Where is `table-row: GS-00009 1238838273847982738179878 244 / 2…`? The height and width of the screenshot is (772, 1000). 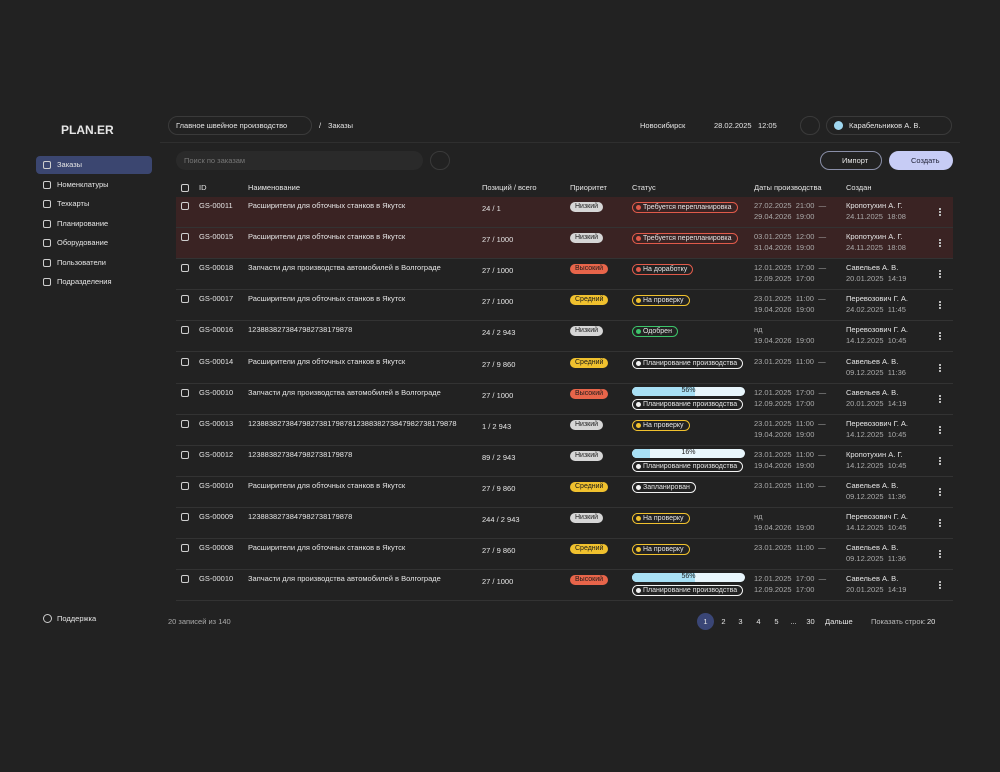 table-row: GS-00009 1238838273847982738179878 244 / 2… is located at coordinates (564, 524).